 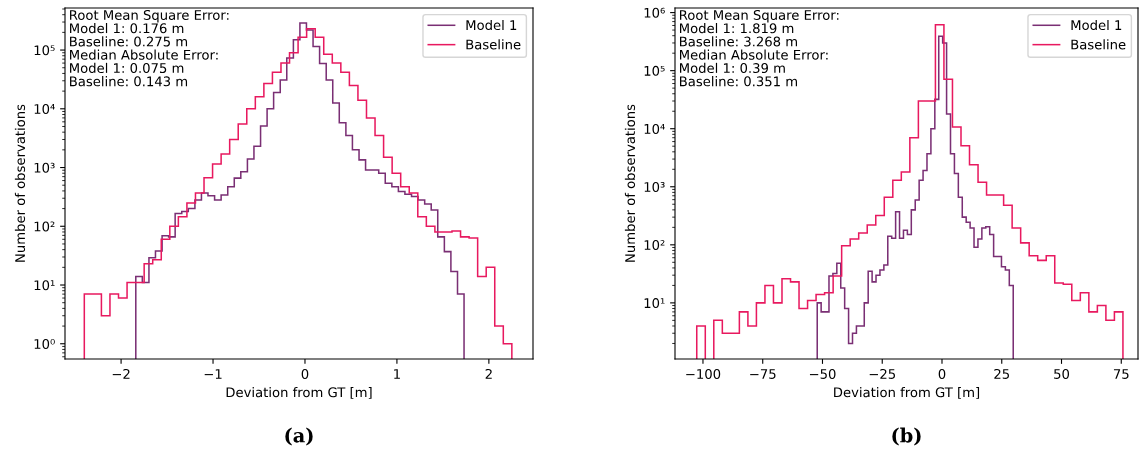 What do you see at coordinates (703, 373) in the screenshot?
I see `x-tick-label: −100` at bounding box center [703, 373].